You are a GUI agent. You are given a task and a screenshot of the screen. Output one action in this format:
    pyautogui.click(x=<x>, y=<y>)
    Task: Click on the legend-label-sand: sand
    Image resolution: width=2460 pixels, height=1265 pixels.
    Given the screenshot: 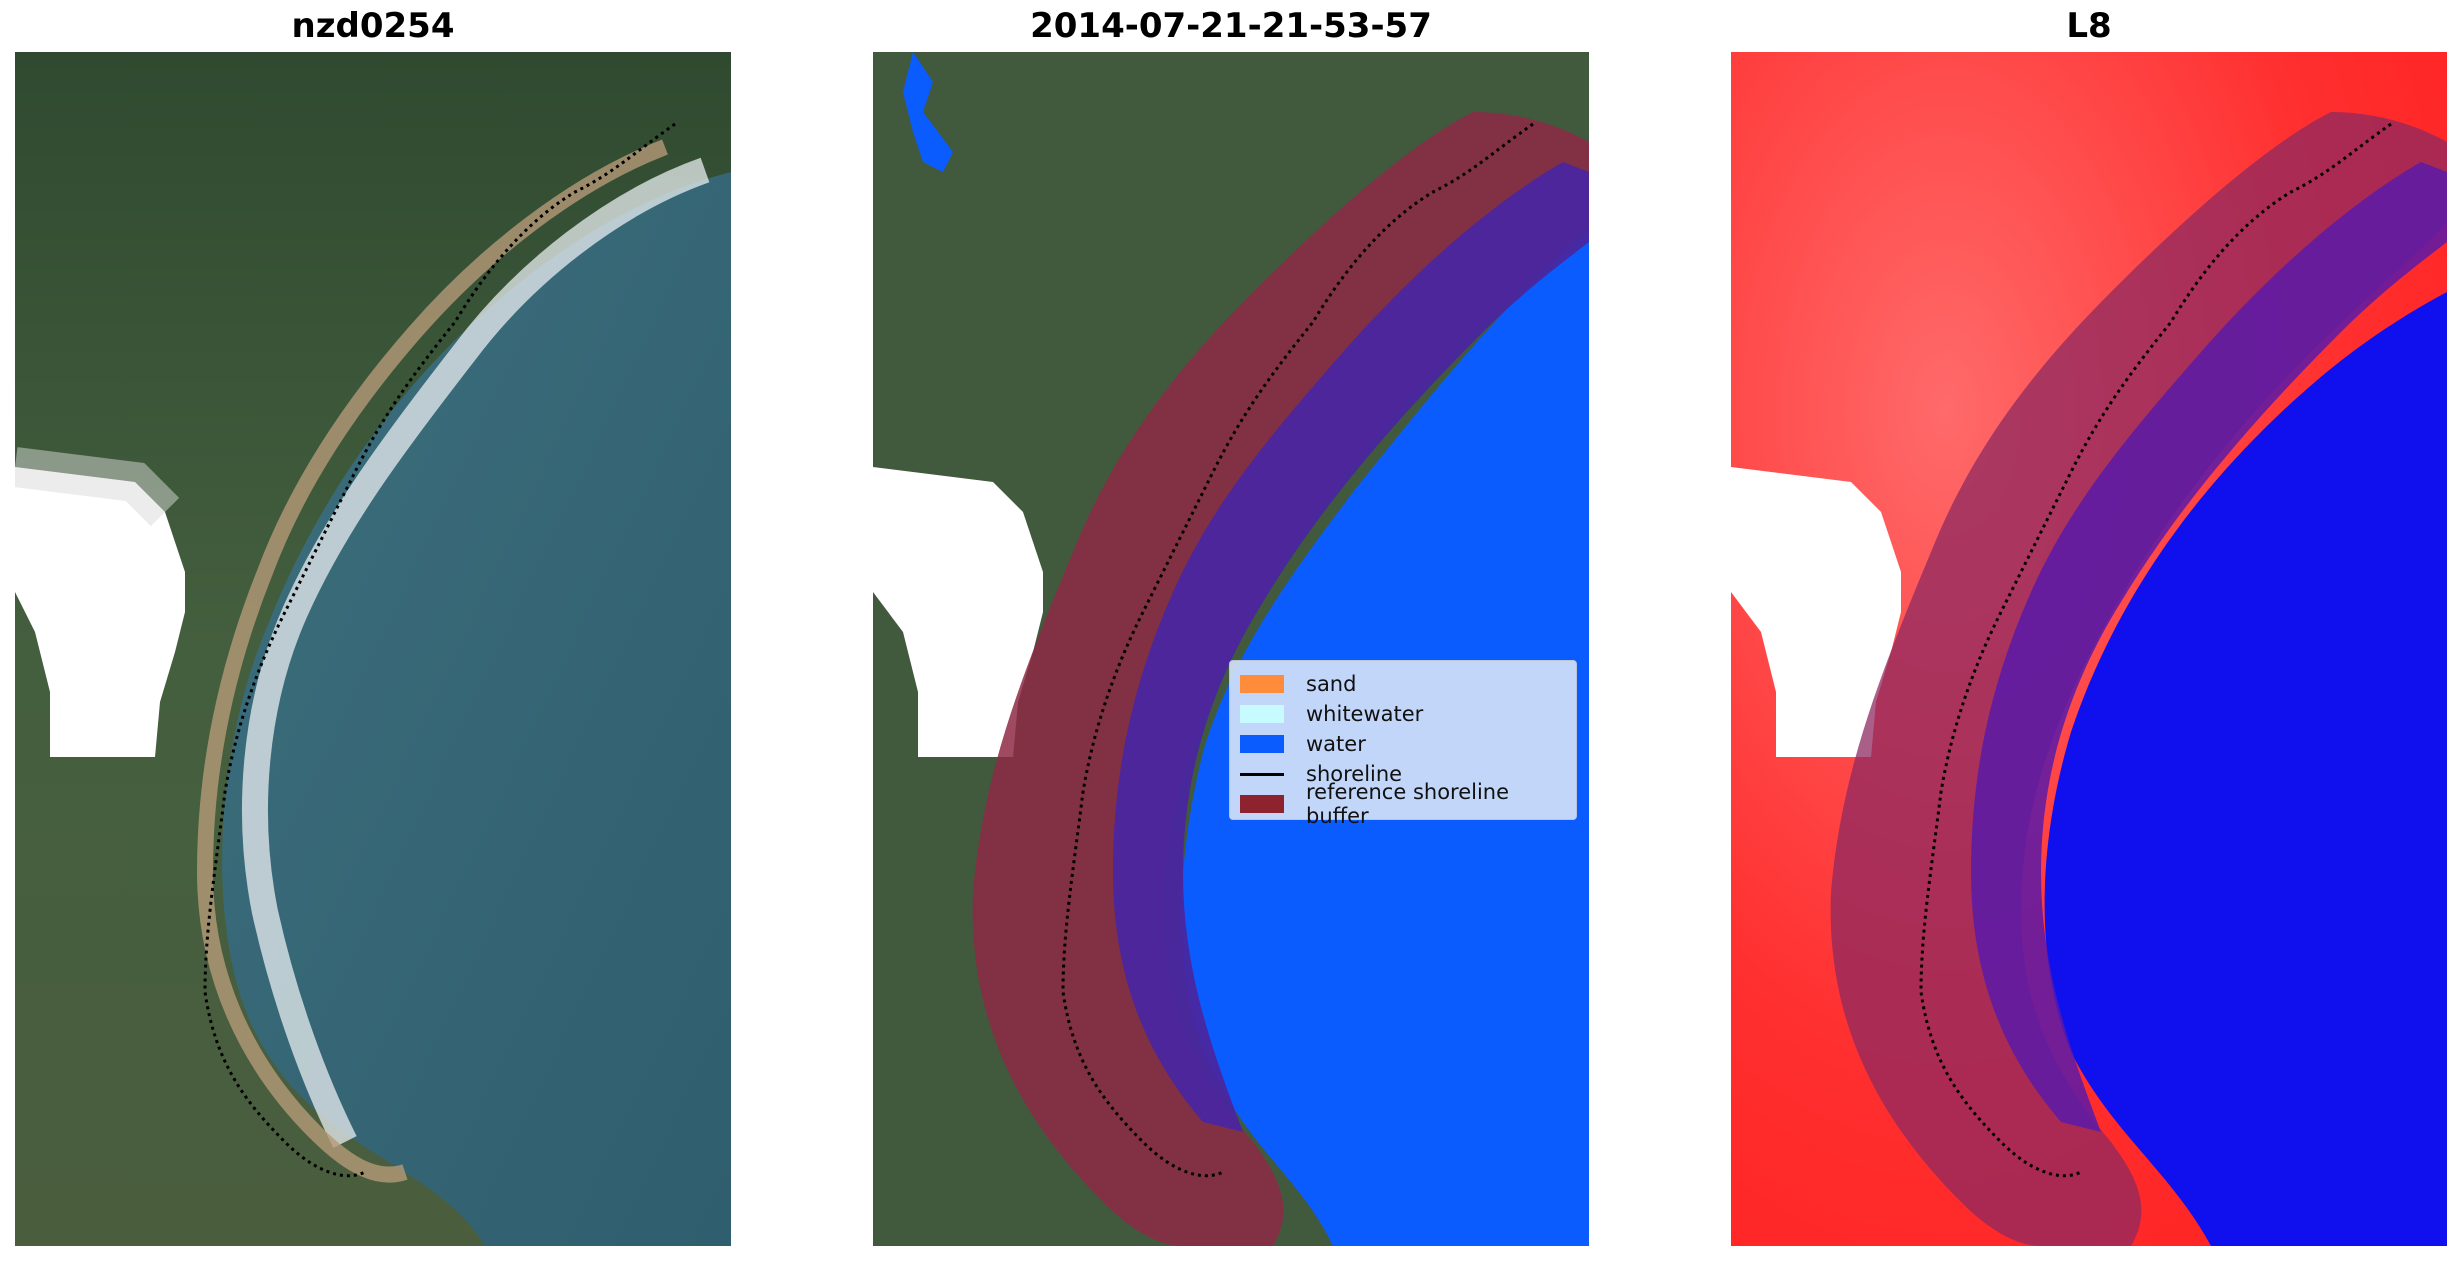 What is the action you would take?
    pyautogui.click(x=1331, y=684)
    